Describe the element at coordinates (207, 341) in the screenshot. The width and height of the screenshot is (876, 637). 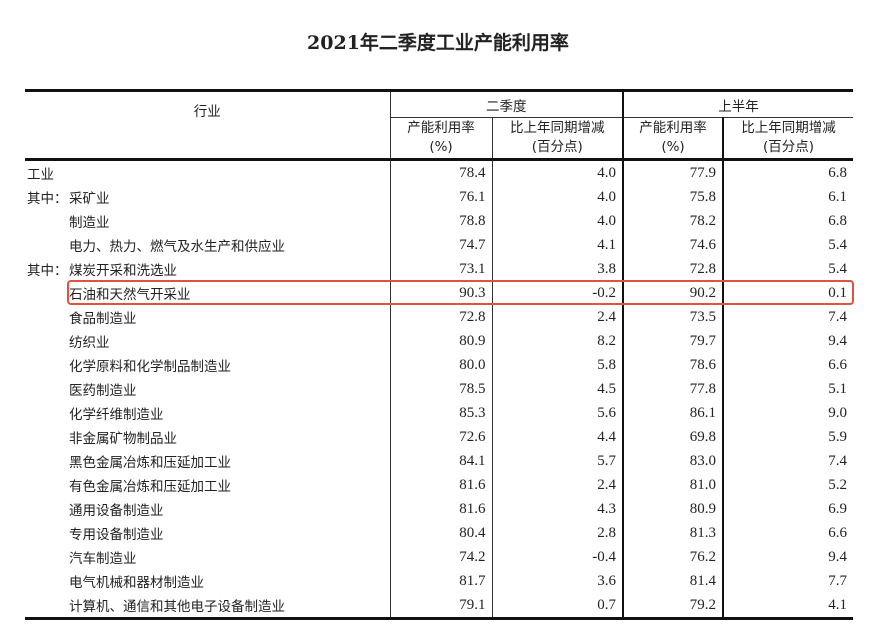
I see `industry-cell: 纺织业` at that location.